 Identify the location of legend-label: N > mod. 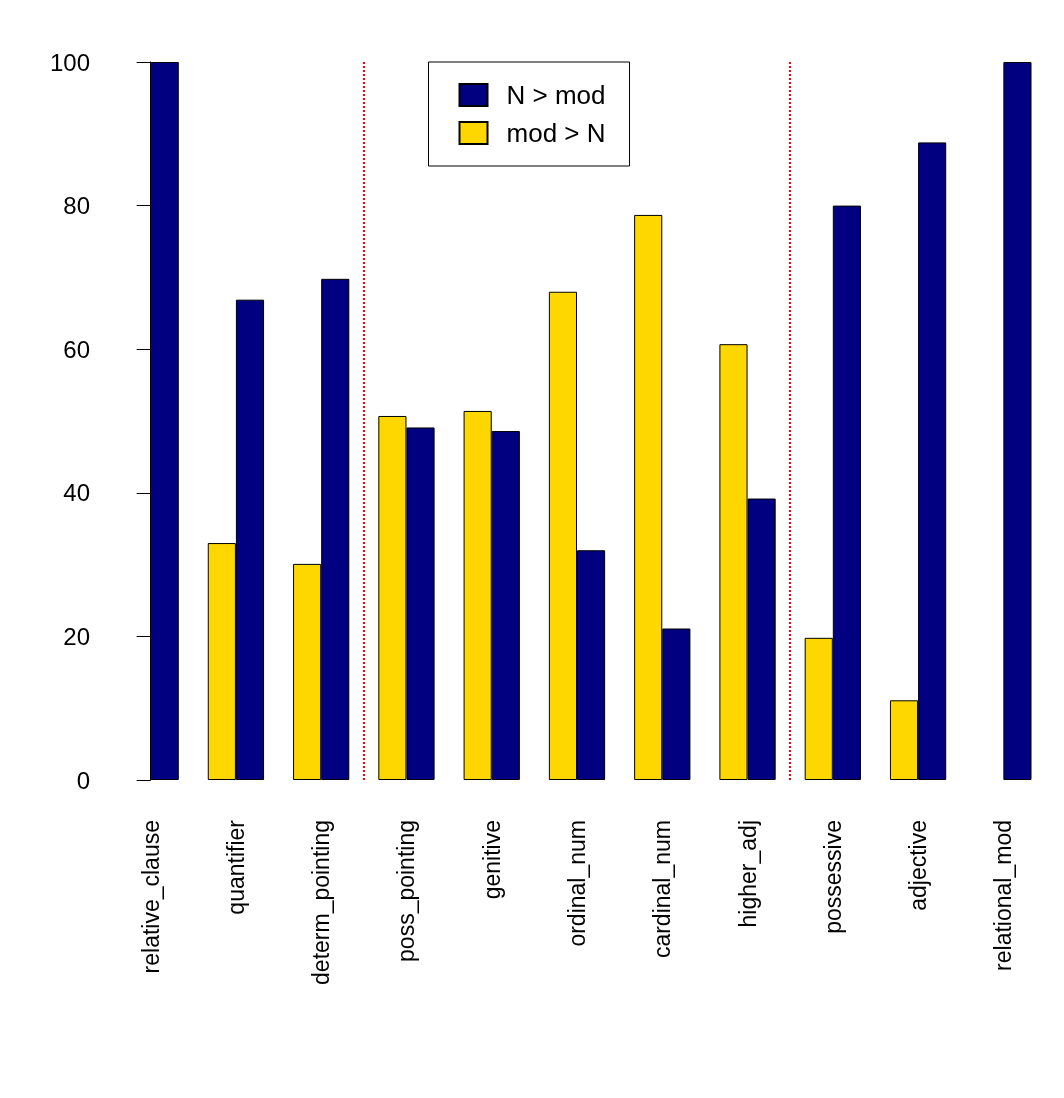
(556, 95).